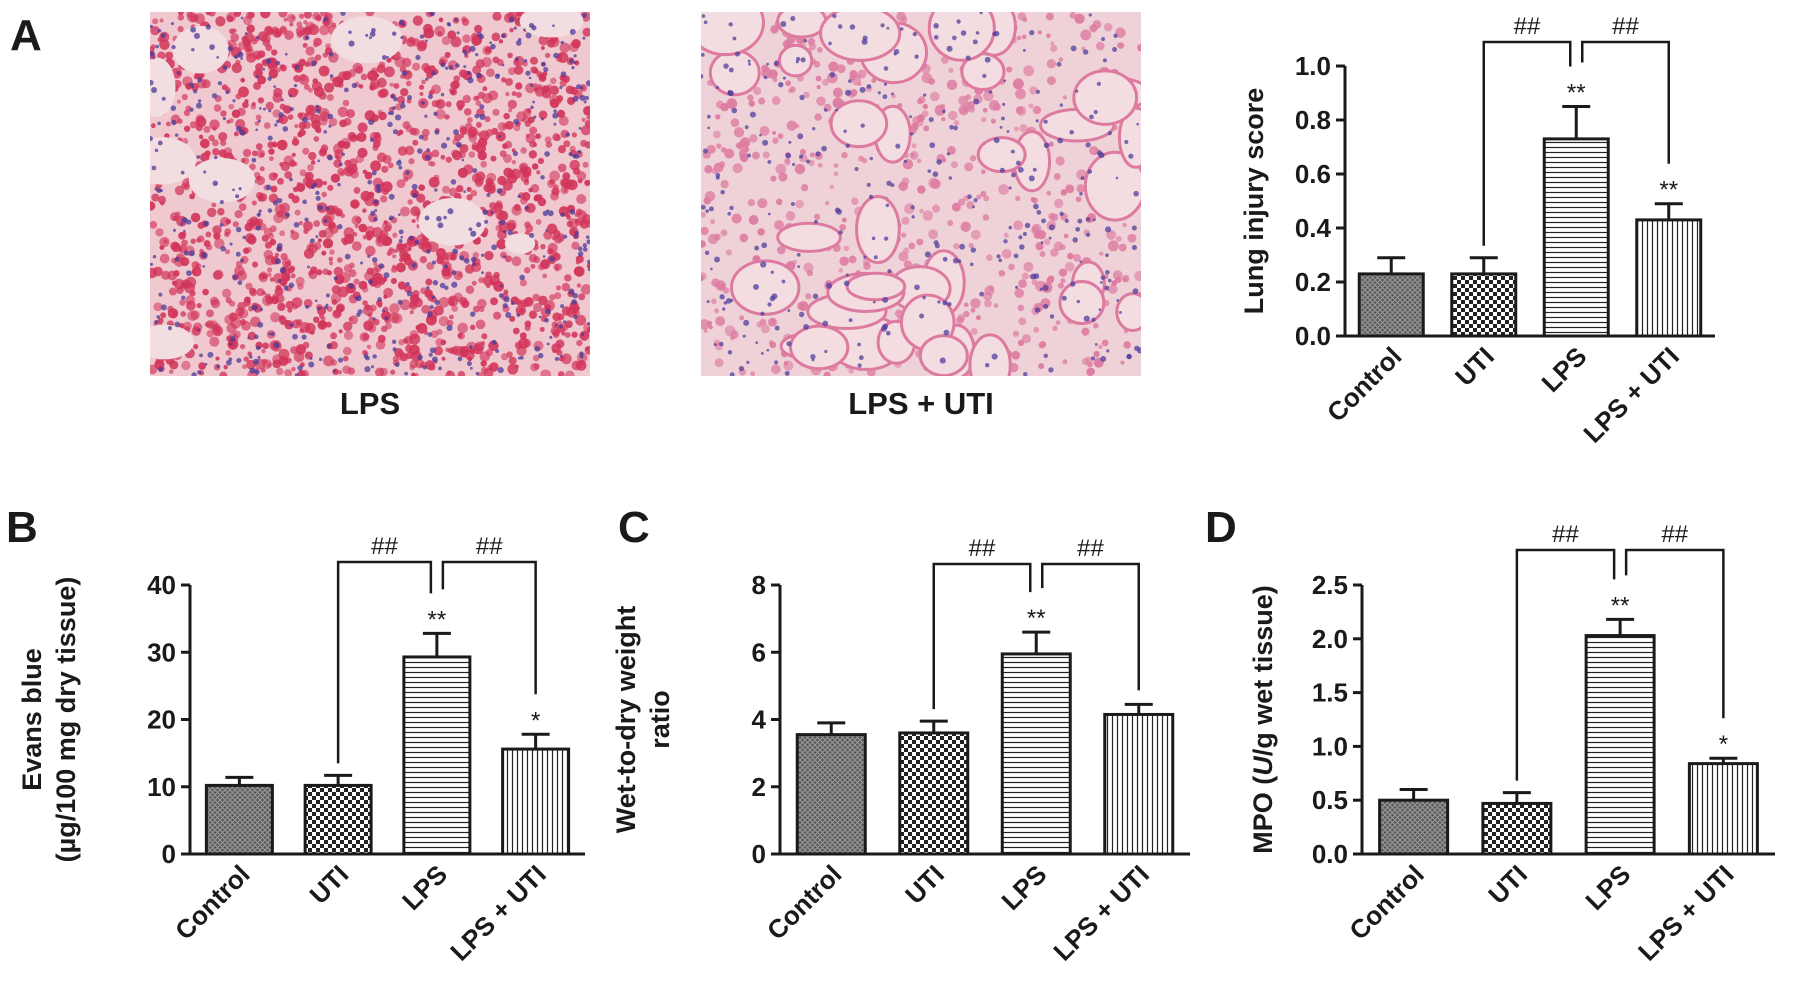 The image size is (1795, 1005). Describe the element at coordinates (1313, 228) in the screenshot. I see `y-tick-label: 0.4` at that location.